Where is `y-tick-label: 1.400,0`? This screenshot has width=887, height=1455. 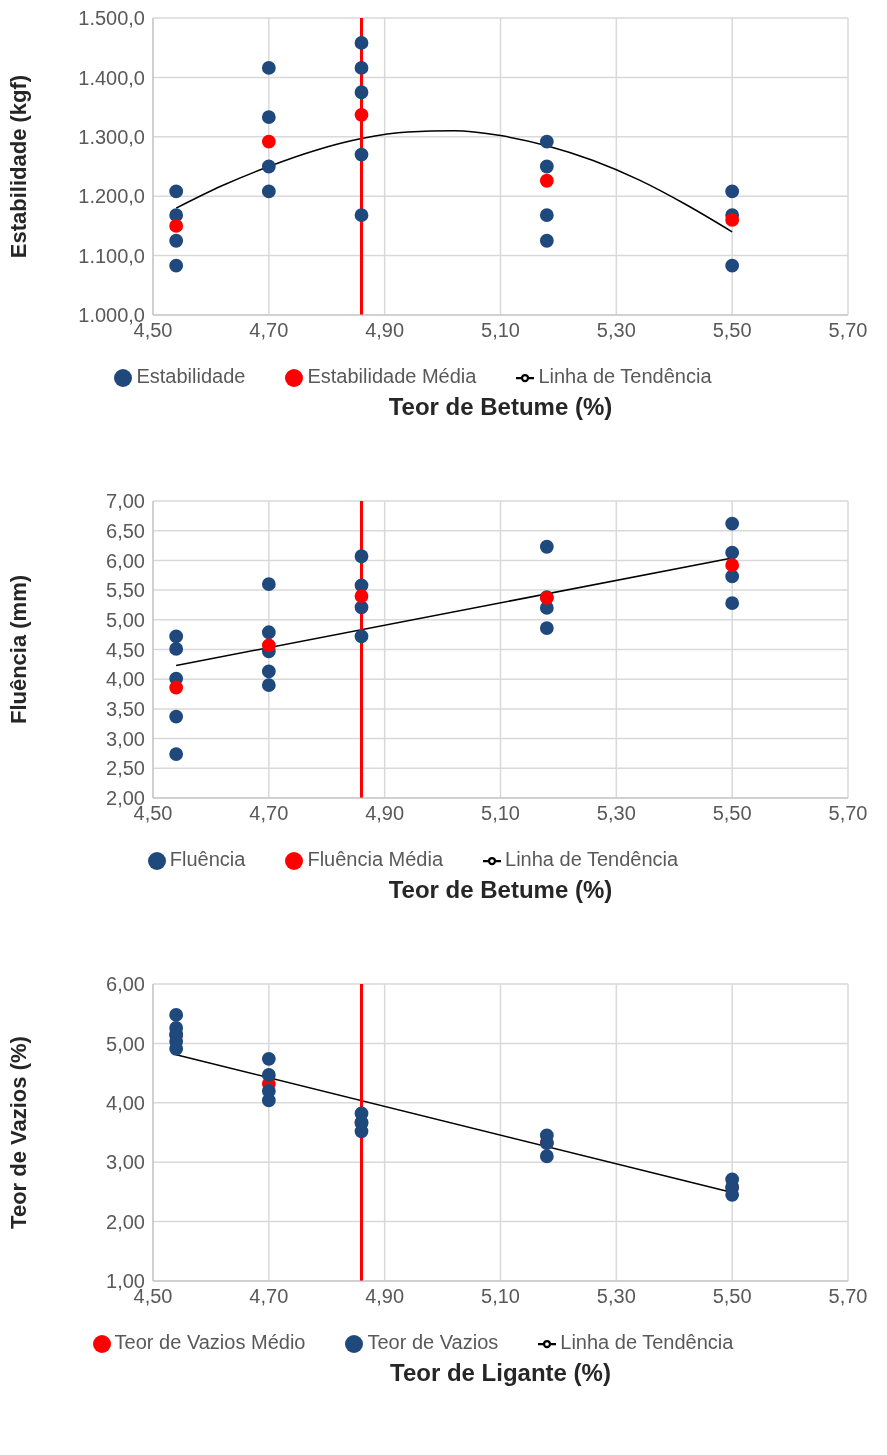
y-tick-label: 1.400,0 is located at coordinates (111, 77).